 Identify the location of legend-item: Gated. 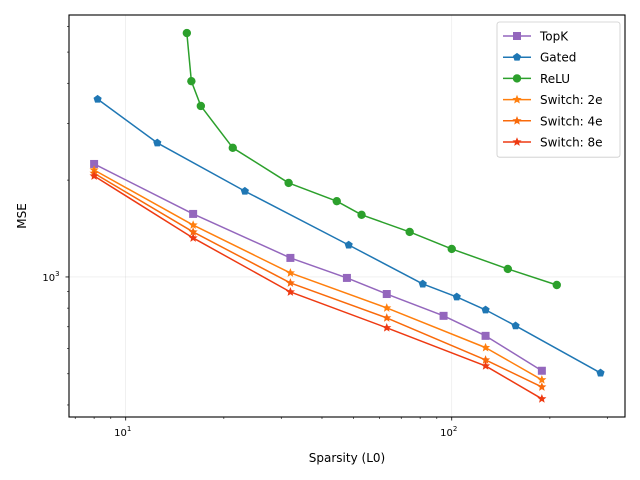
(539, 58).